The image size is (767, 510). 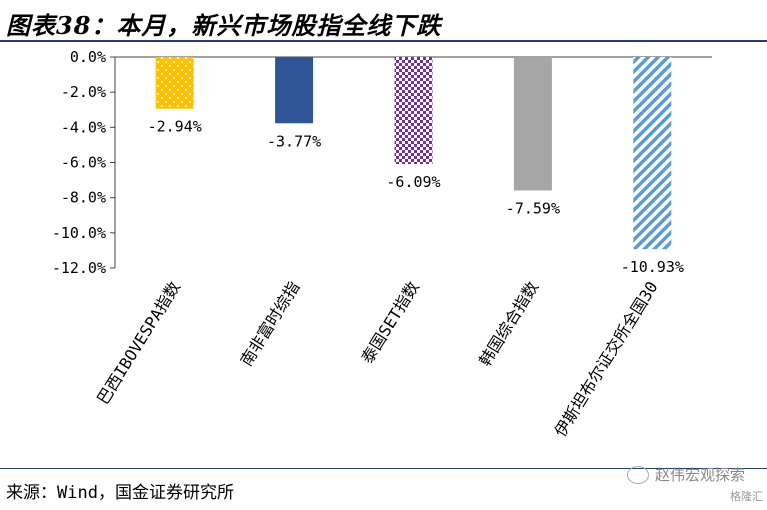 What do you see at coordinates (120, 493) in the screenshot?
I see `source-note: 来源：Wind，国金证券研究所` at bounding box center [120, 493].